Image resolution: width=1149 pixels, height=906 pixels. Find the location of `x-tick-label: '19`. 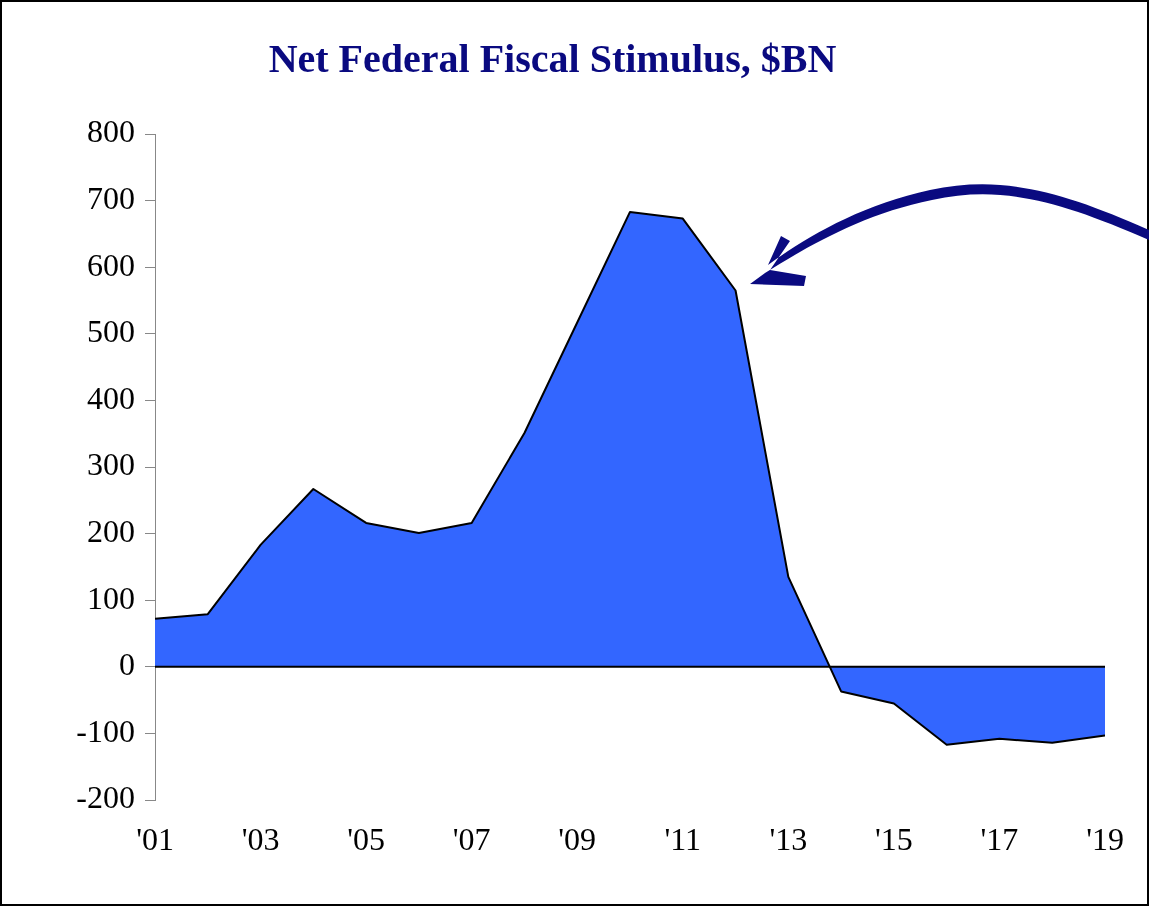

x-tick-label: '19 is located at coordinates (1105, 838).